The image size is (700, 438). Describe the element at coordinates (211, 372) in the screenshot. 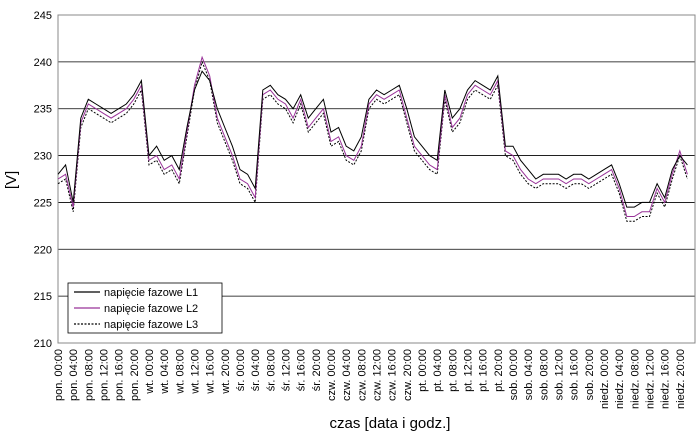

I see `x-tick-label: wt. 16:00` at that location.